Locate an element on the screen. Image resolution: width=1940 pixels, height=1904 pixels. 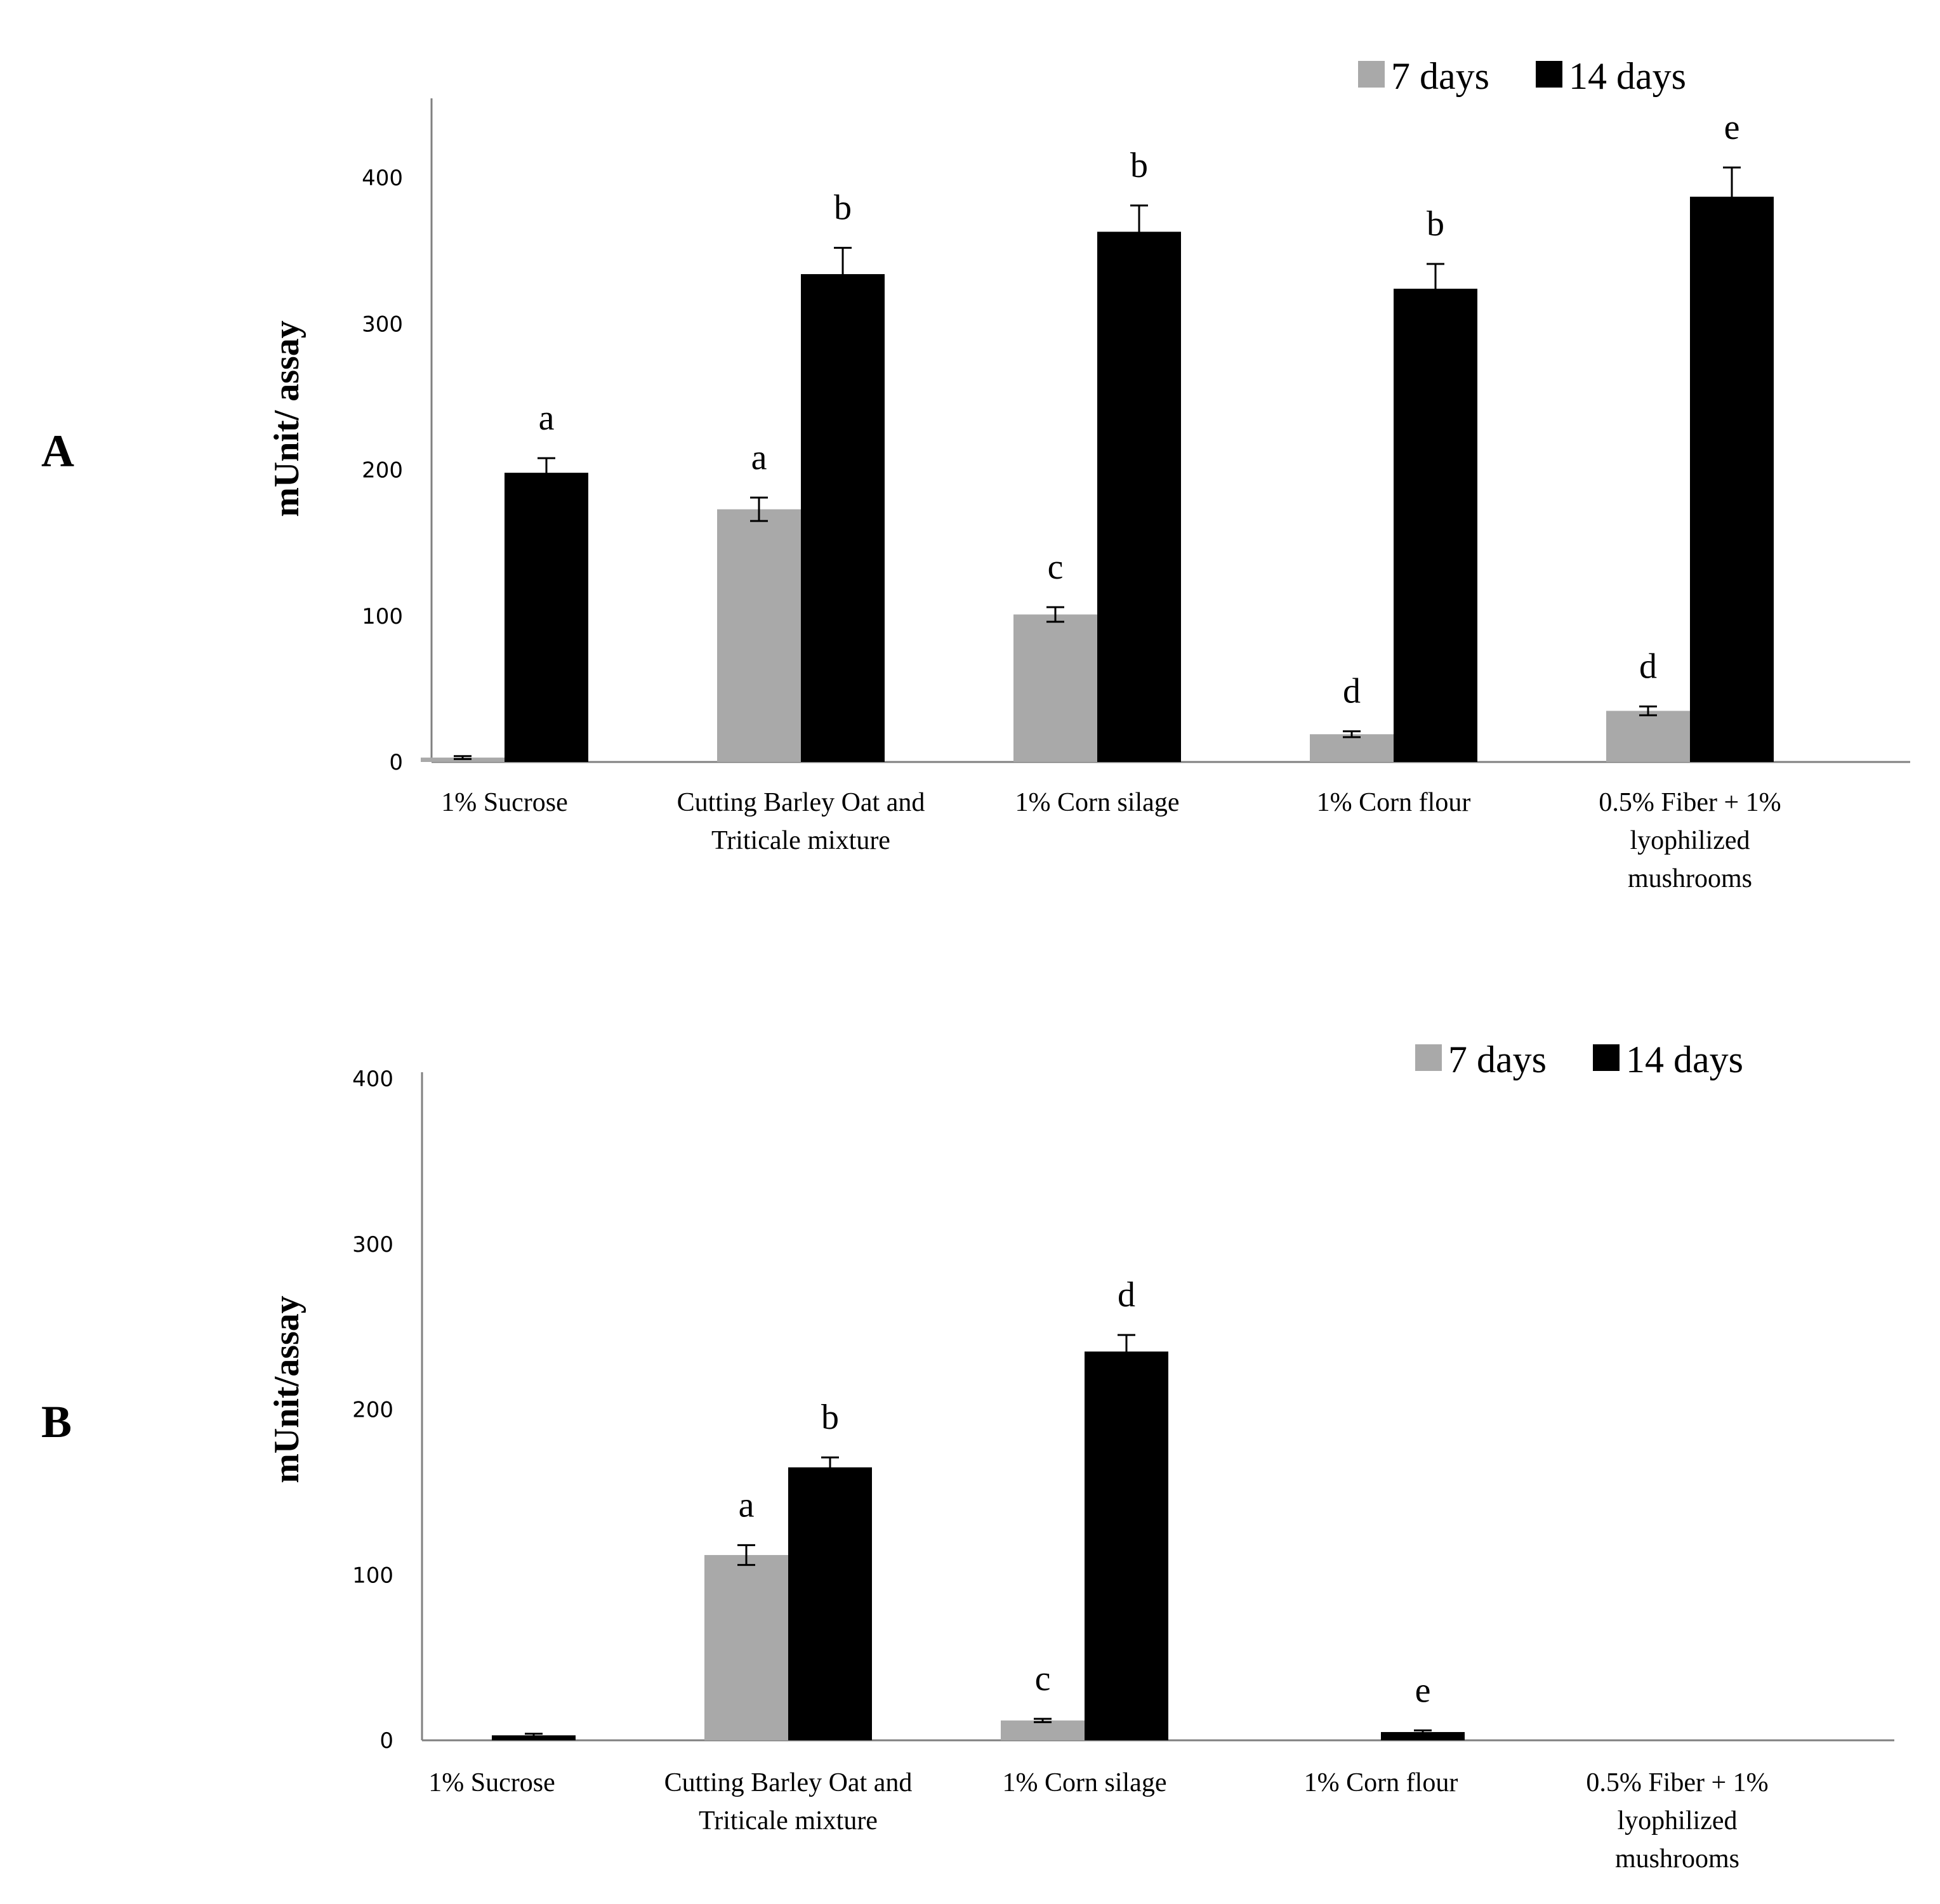
y-axis-label: mUnit/ assay is located at coordinates (287, 418).